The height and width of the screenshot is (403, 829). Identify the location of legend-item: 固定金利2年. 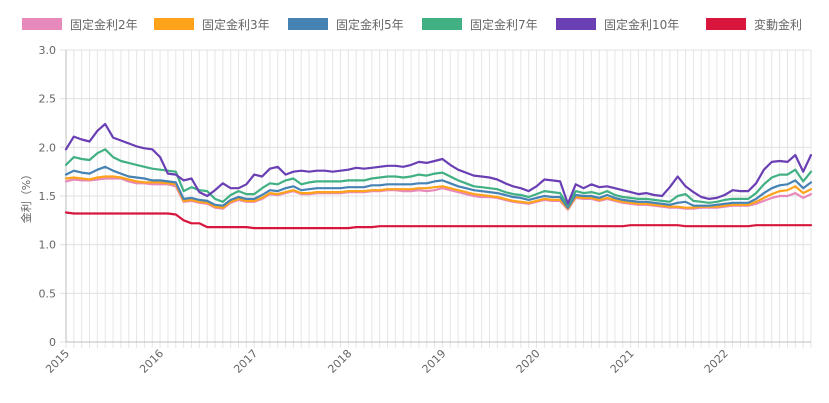
(80, 24).